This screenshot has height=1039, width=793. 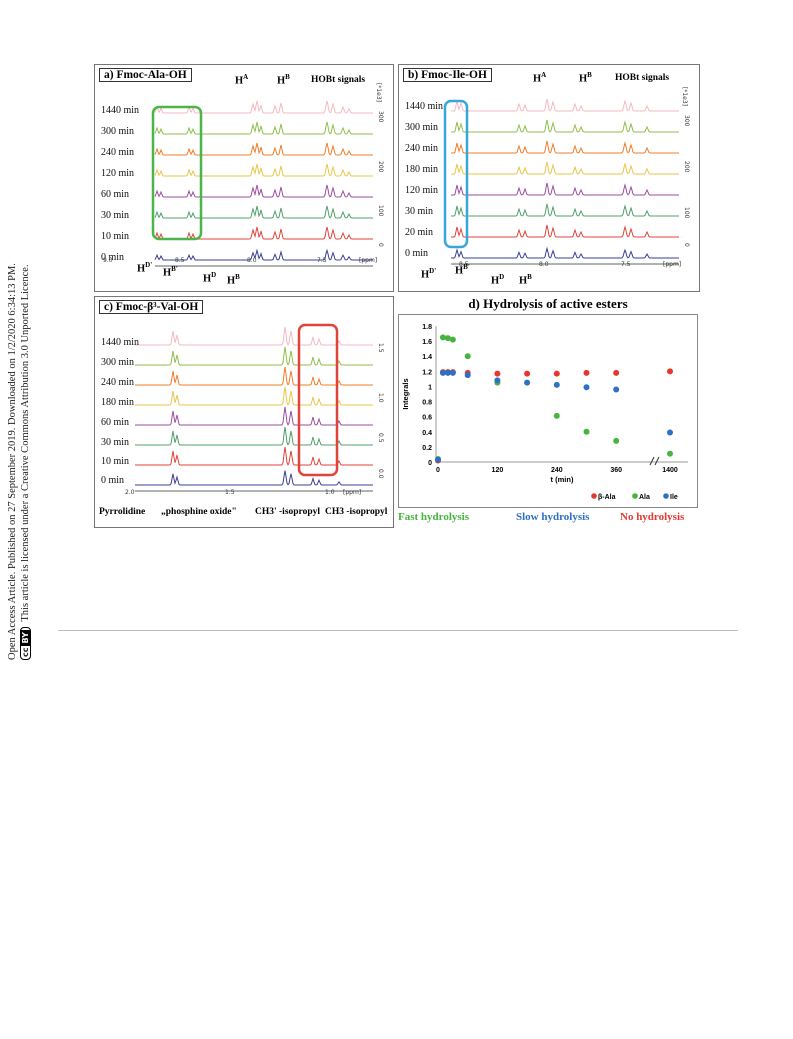 I want to click on int-tick: 0.5, so click(x=380, y=438).